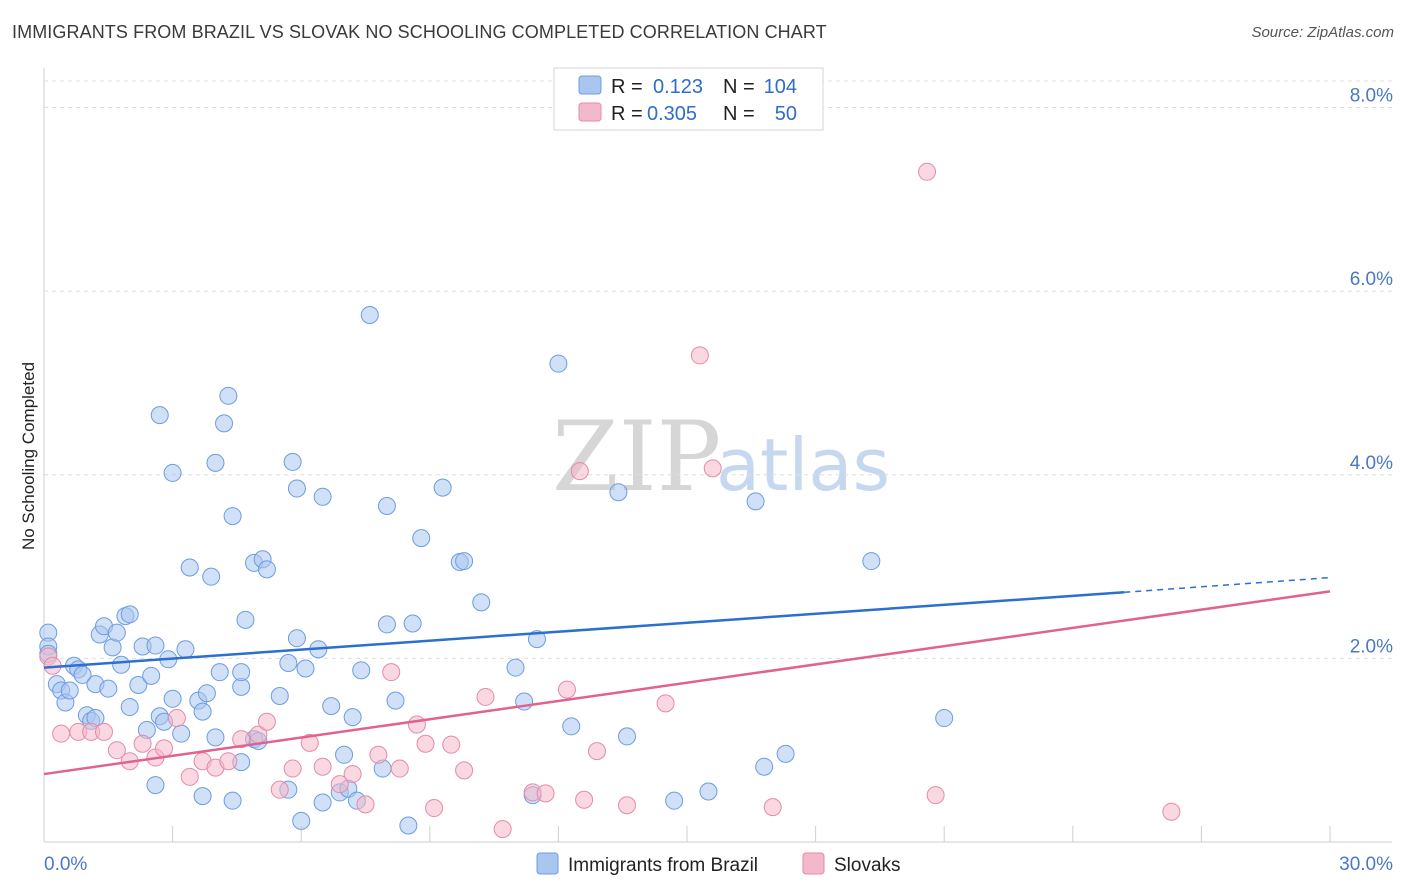  Describe the element at coordinates (1371, 646) in the screenshot. I see `y-tick-label: 2.0%` at that location.